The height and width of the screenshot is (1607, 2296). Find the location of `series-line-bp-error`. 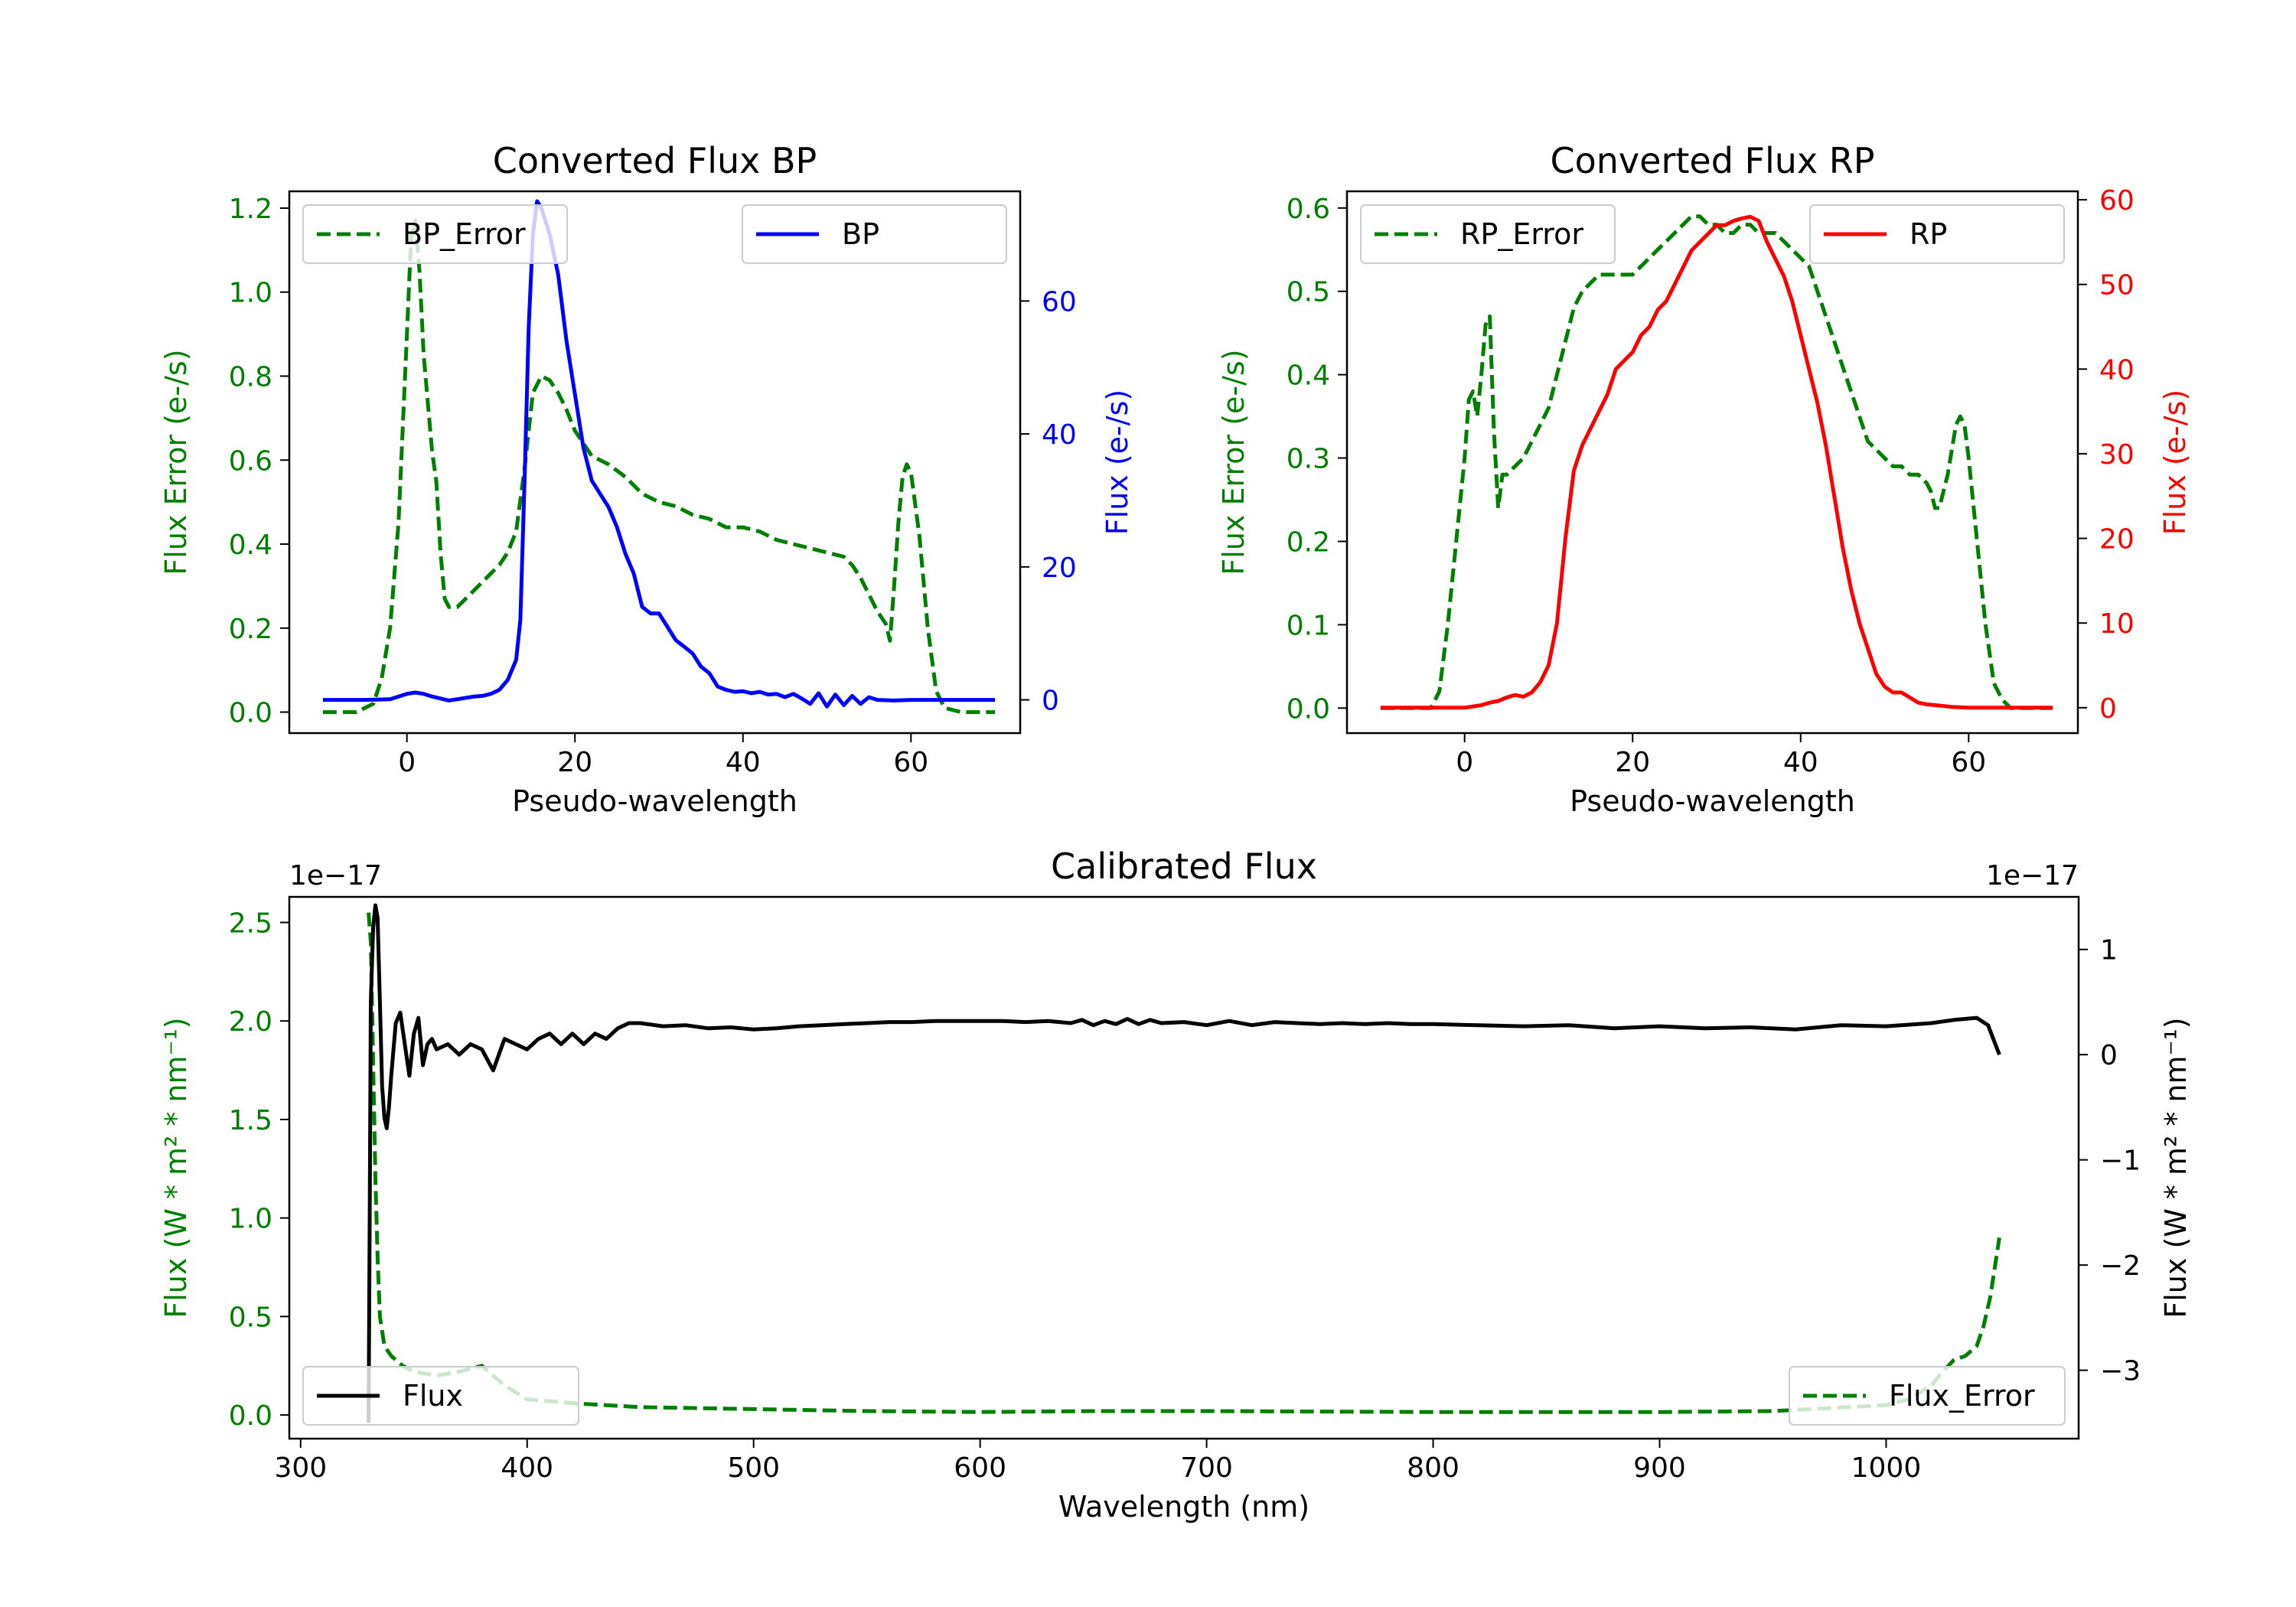

series-line-bp-error is located at coordinates (659, 466).